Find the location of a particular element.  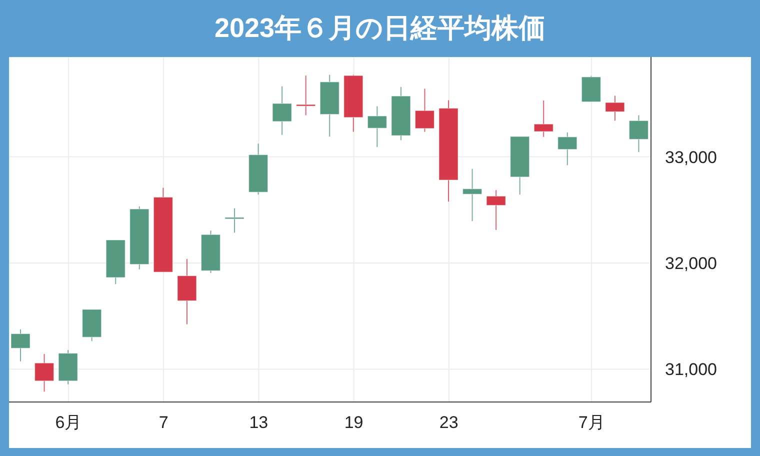

y-tick-label: 31,000 is located at coordinates (691, 370).